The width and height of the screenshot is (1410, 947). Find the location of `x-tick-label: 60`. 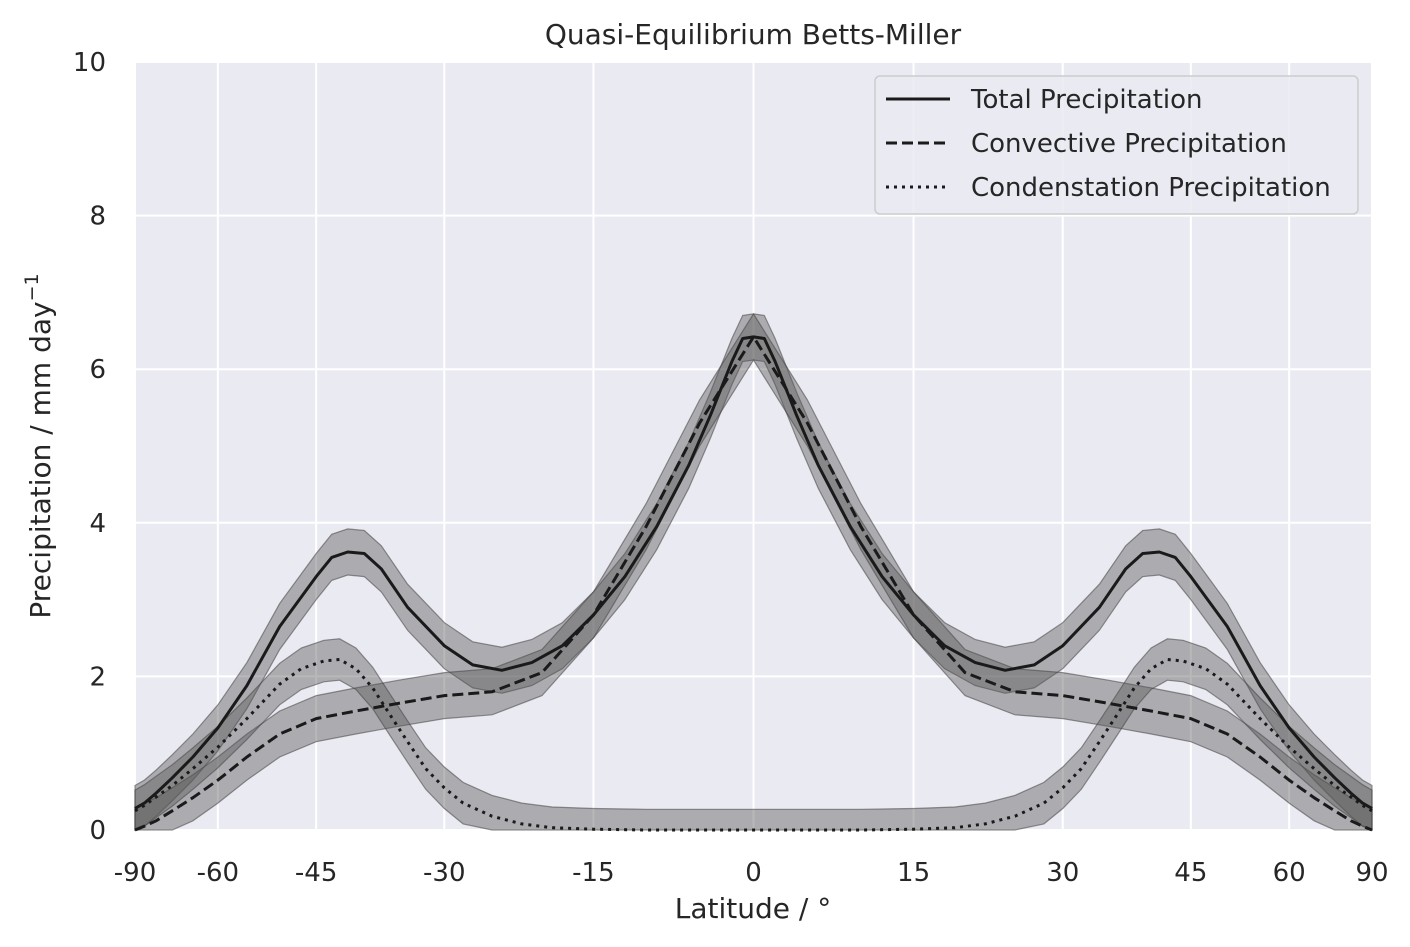

x-tick-label: 60 is located at coordinates (1289, 873).